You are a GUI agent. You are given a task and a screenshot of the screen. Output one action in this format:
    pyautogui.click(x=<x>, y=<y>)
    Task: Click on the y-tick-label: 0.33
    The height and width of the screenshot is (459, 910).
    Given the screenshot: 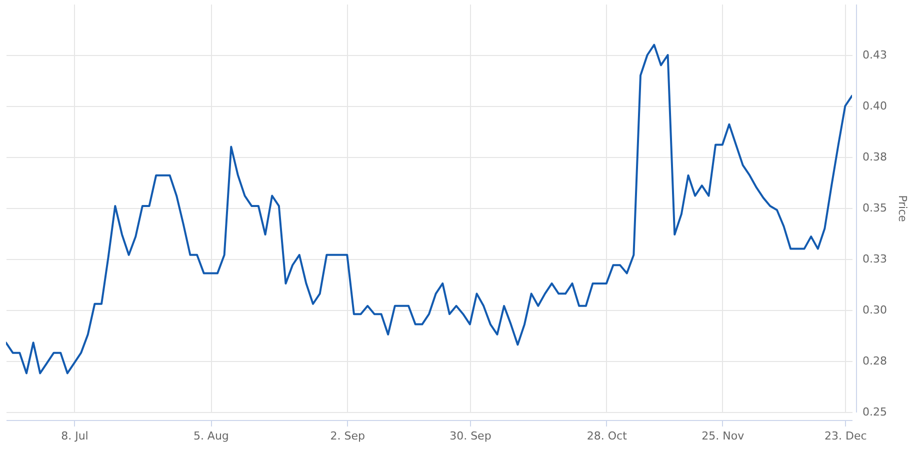 What is the action you would take?
    pyautogui.click(x=874, y=259)
    